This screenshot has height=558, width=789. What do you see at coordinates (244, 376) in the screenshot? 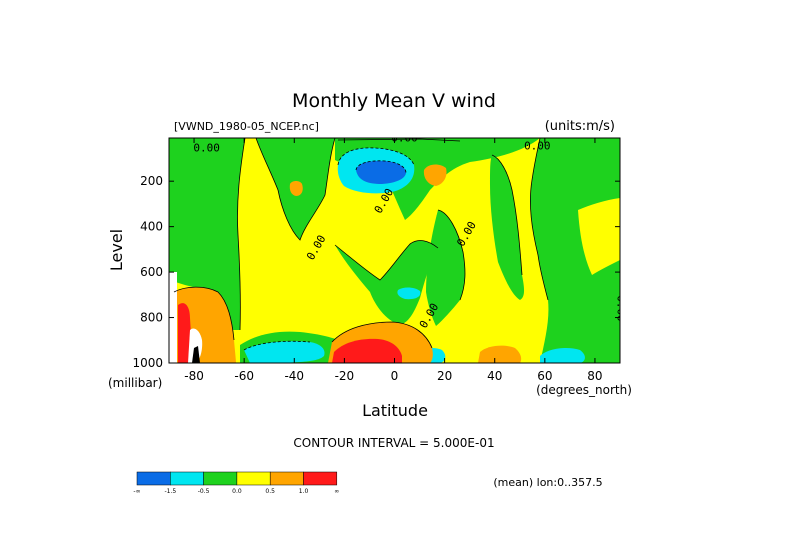
I see `x-tick-label: -60` at bounding box center [244, 376].